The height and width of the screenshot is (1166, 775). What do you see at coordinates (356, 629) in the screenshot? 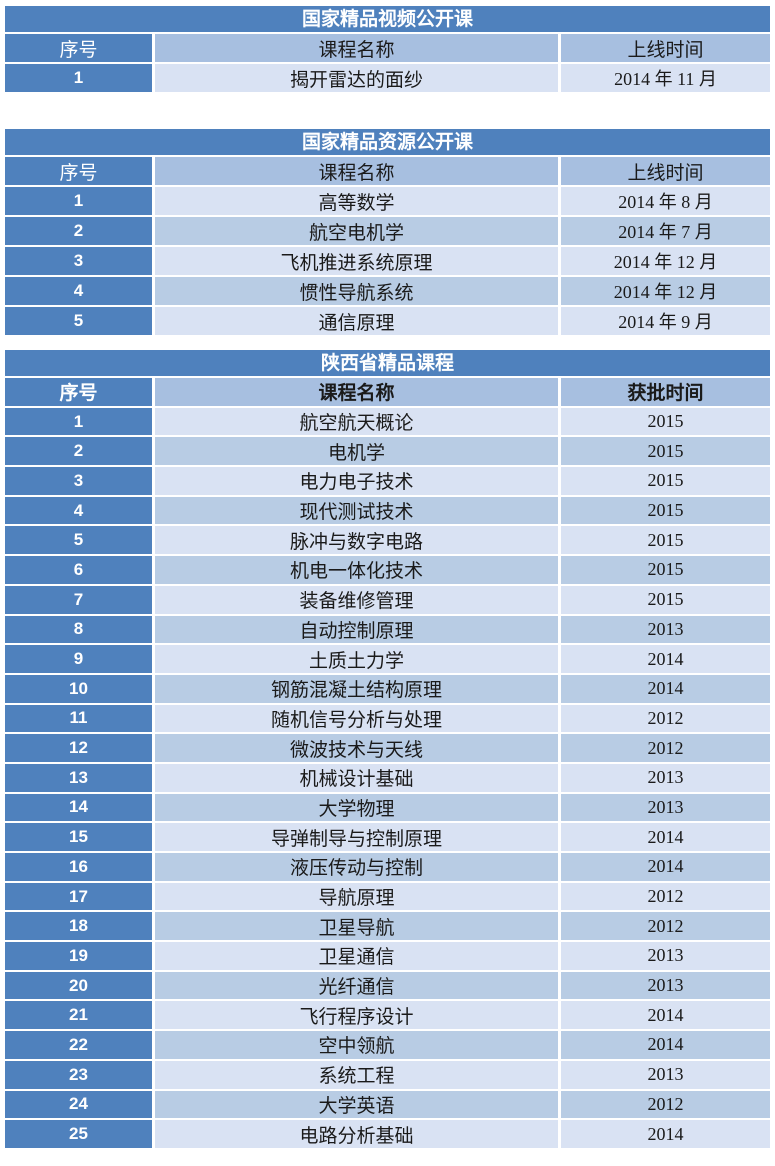
I see `row-course-name: 自动控制原理` at bounding box center [356, 629].